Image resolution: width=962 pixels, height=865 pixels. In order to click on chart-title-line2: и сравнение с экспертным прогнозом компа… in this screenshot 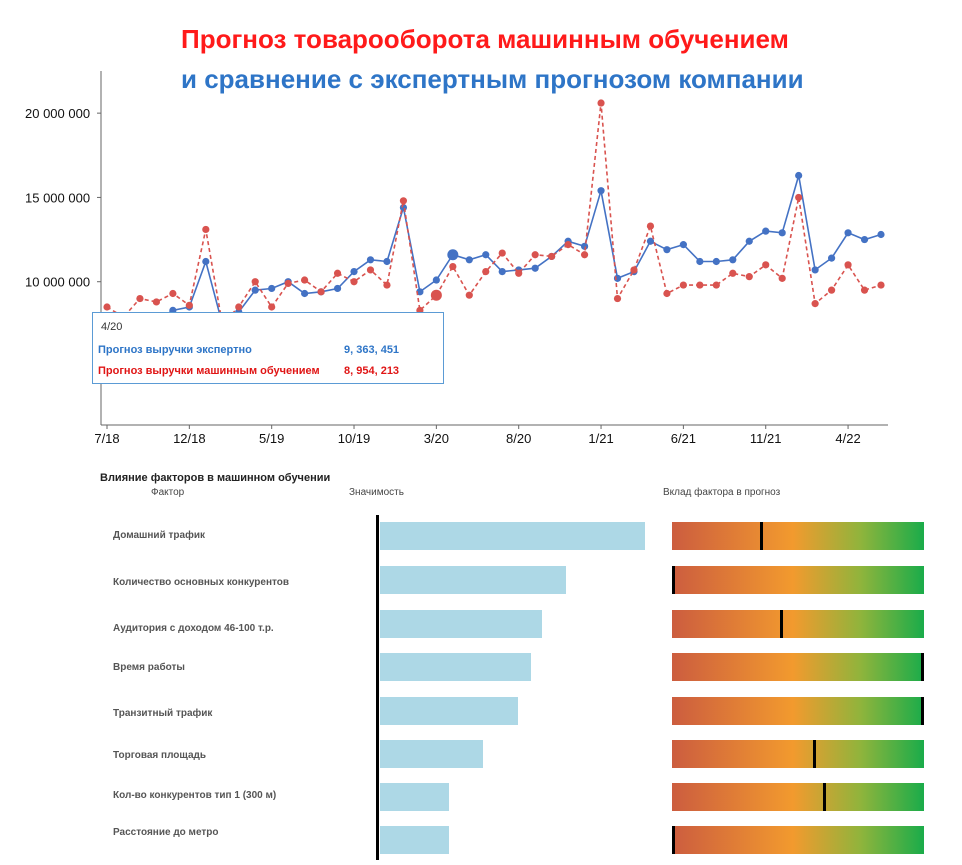, I will do `click(492, 79)`.